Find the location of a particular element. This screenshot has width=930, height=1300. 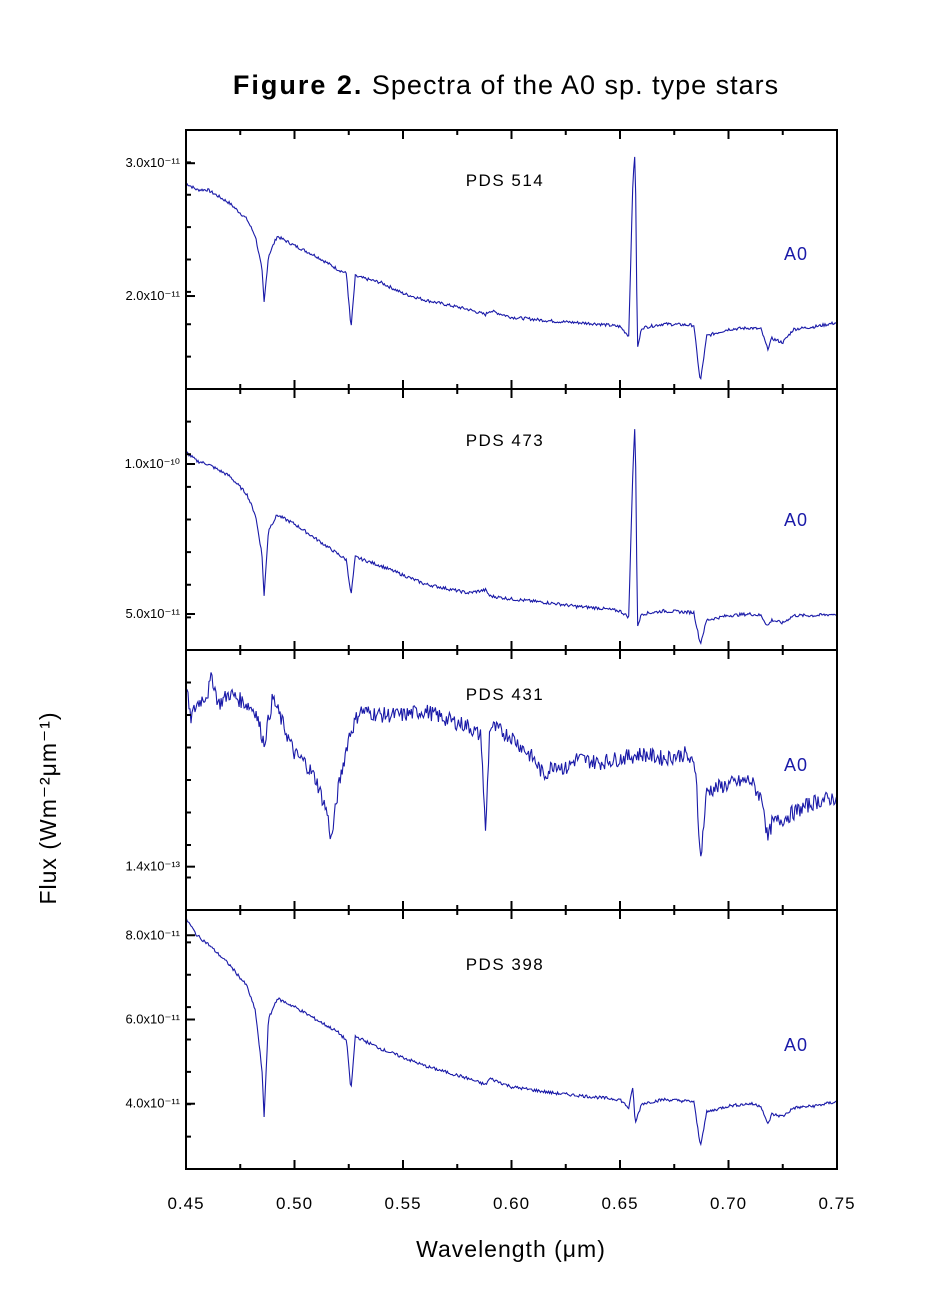

y-tick-label: 4.0x10⁻¹¹ is located at coordinates (152, 1103).